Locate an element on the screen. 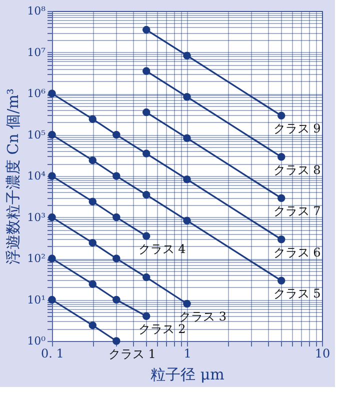  y-tick-label: 10⁸ is located at coordinates (36, 11).